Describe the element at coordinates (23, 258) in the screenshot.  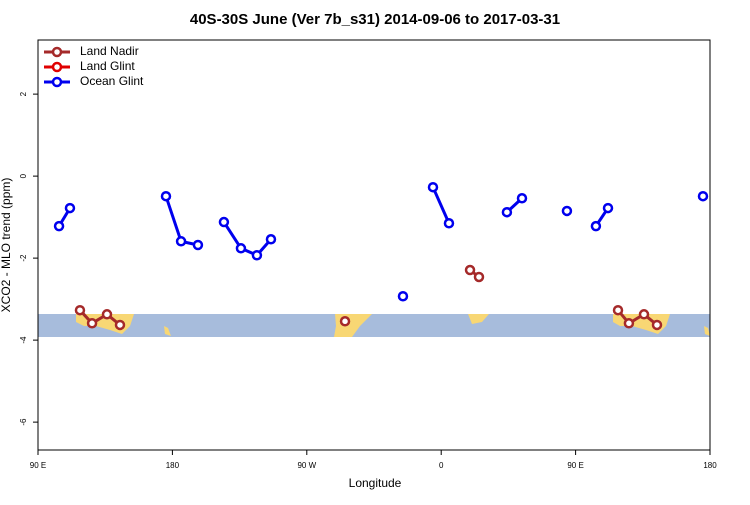
I see `y-tick-label: -2` at that location.